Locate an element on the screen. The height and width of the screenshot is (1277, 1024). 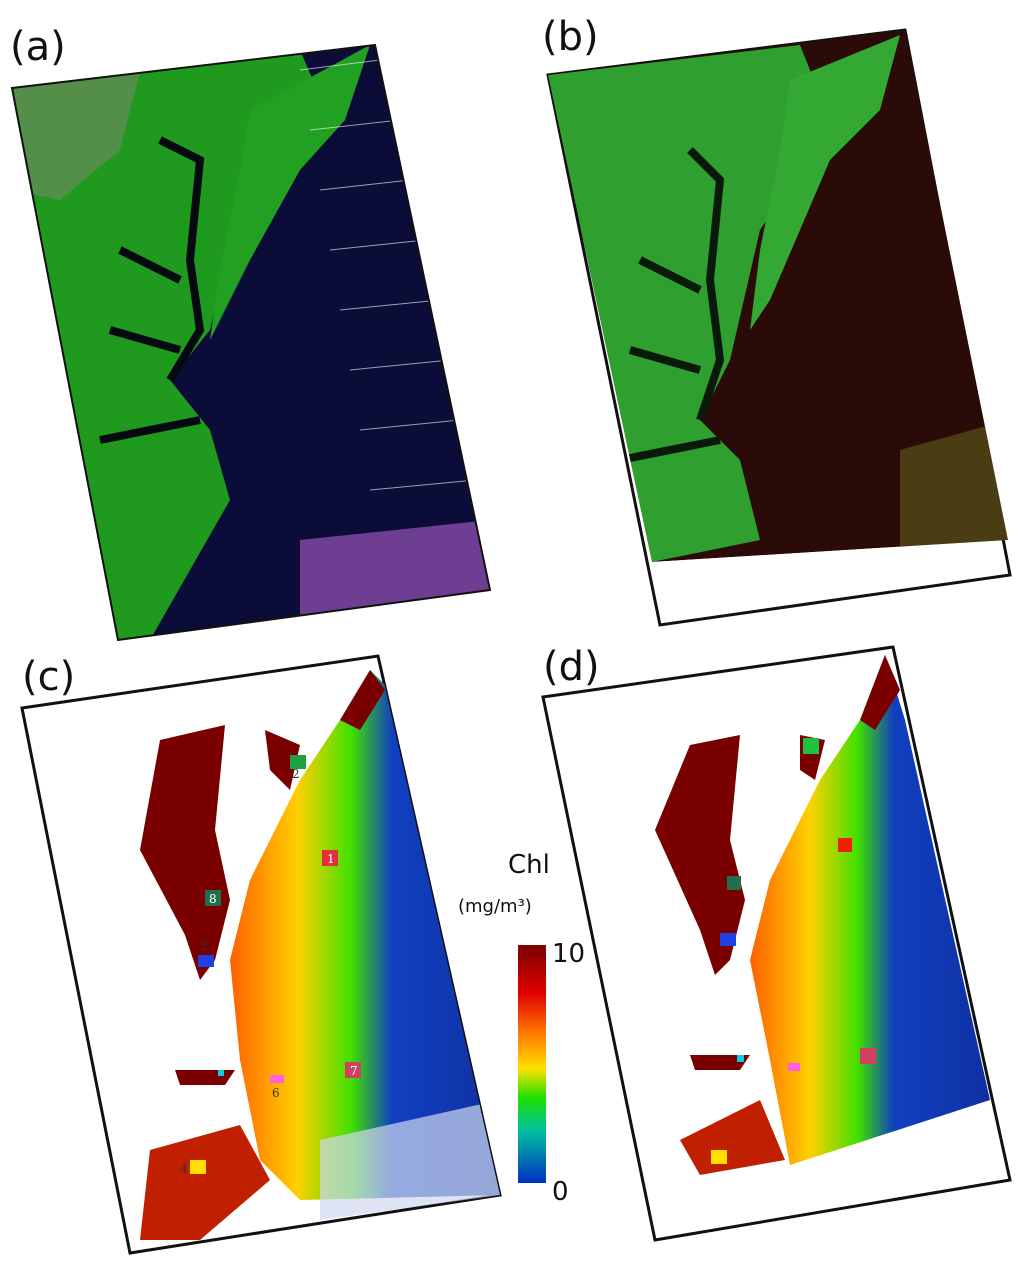
colorbar-units: (mg/m³) is located at coordinates (495, 906).